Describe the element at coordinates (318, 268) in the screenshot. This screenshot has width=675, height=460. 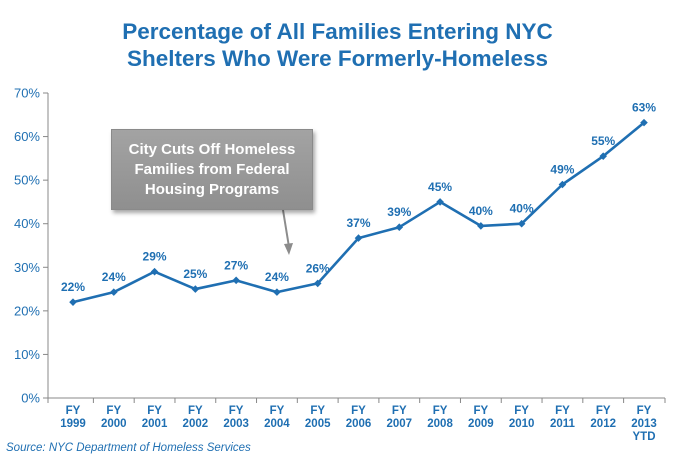
I see `data-label-6: 26%` at that location.